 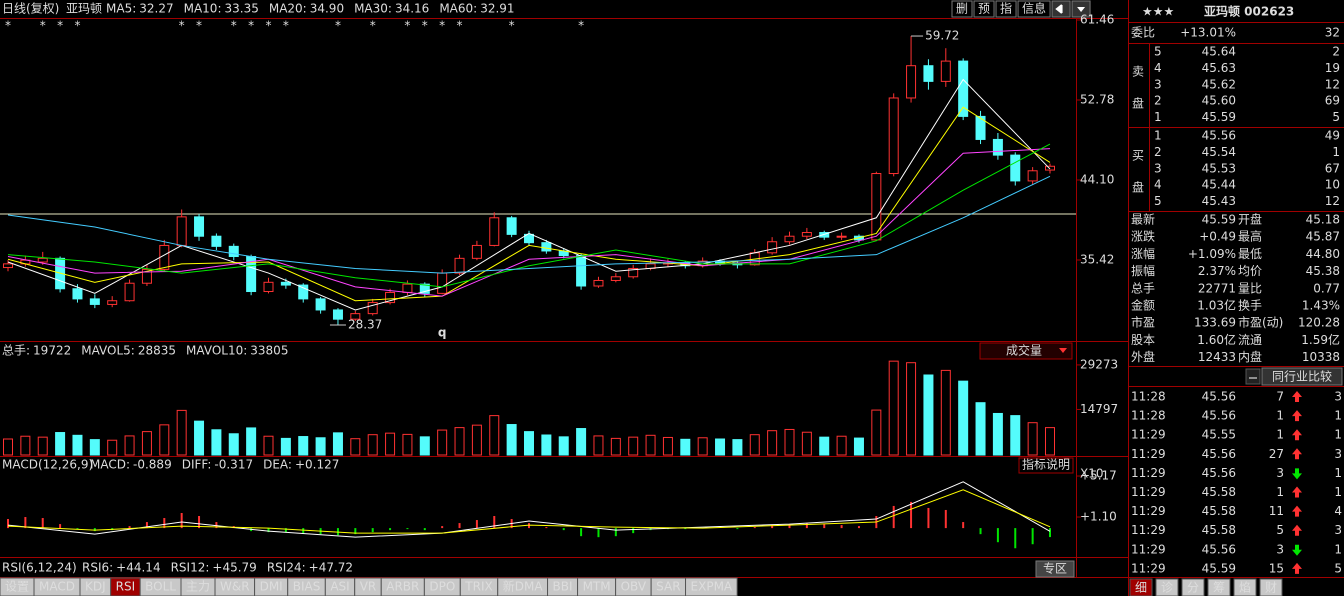 I want to click on price: 45.53, so click(x=1219, y=168).